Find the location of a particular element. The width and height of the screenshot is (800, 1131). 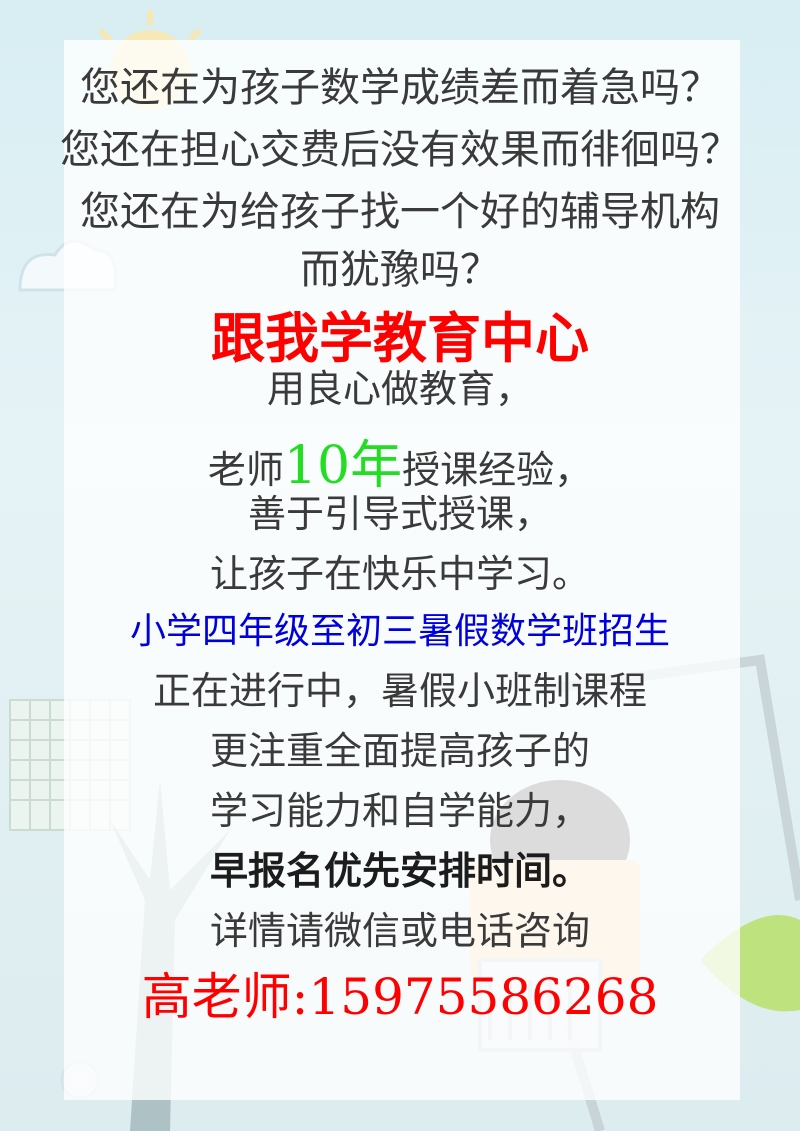

teacher-experience: 老师10年授课经验， is located at coordinates (400, 466).